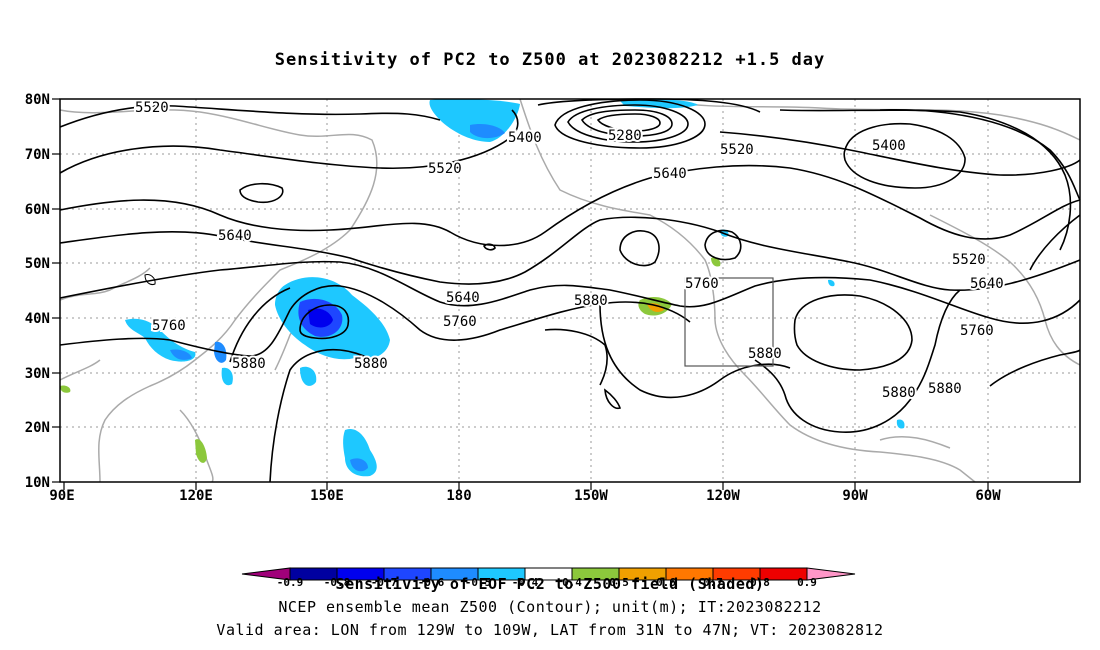  Describe the element at coordinates (729, 322) in the screenshot. I see `valid-area-box` at that location.